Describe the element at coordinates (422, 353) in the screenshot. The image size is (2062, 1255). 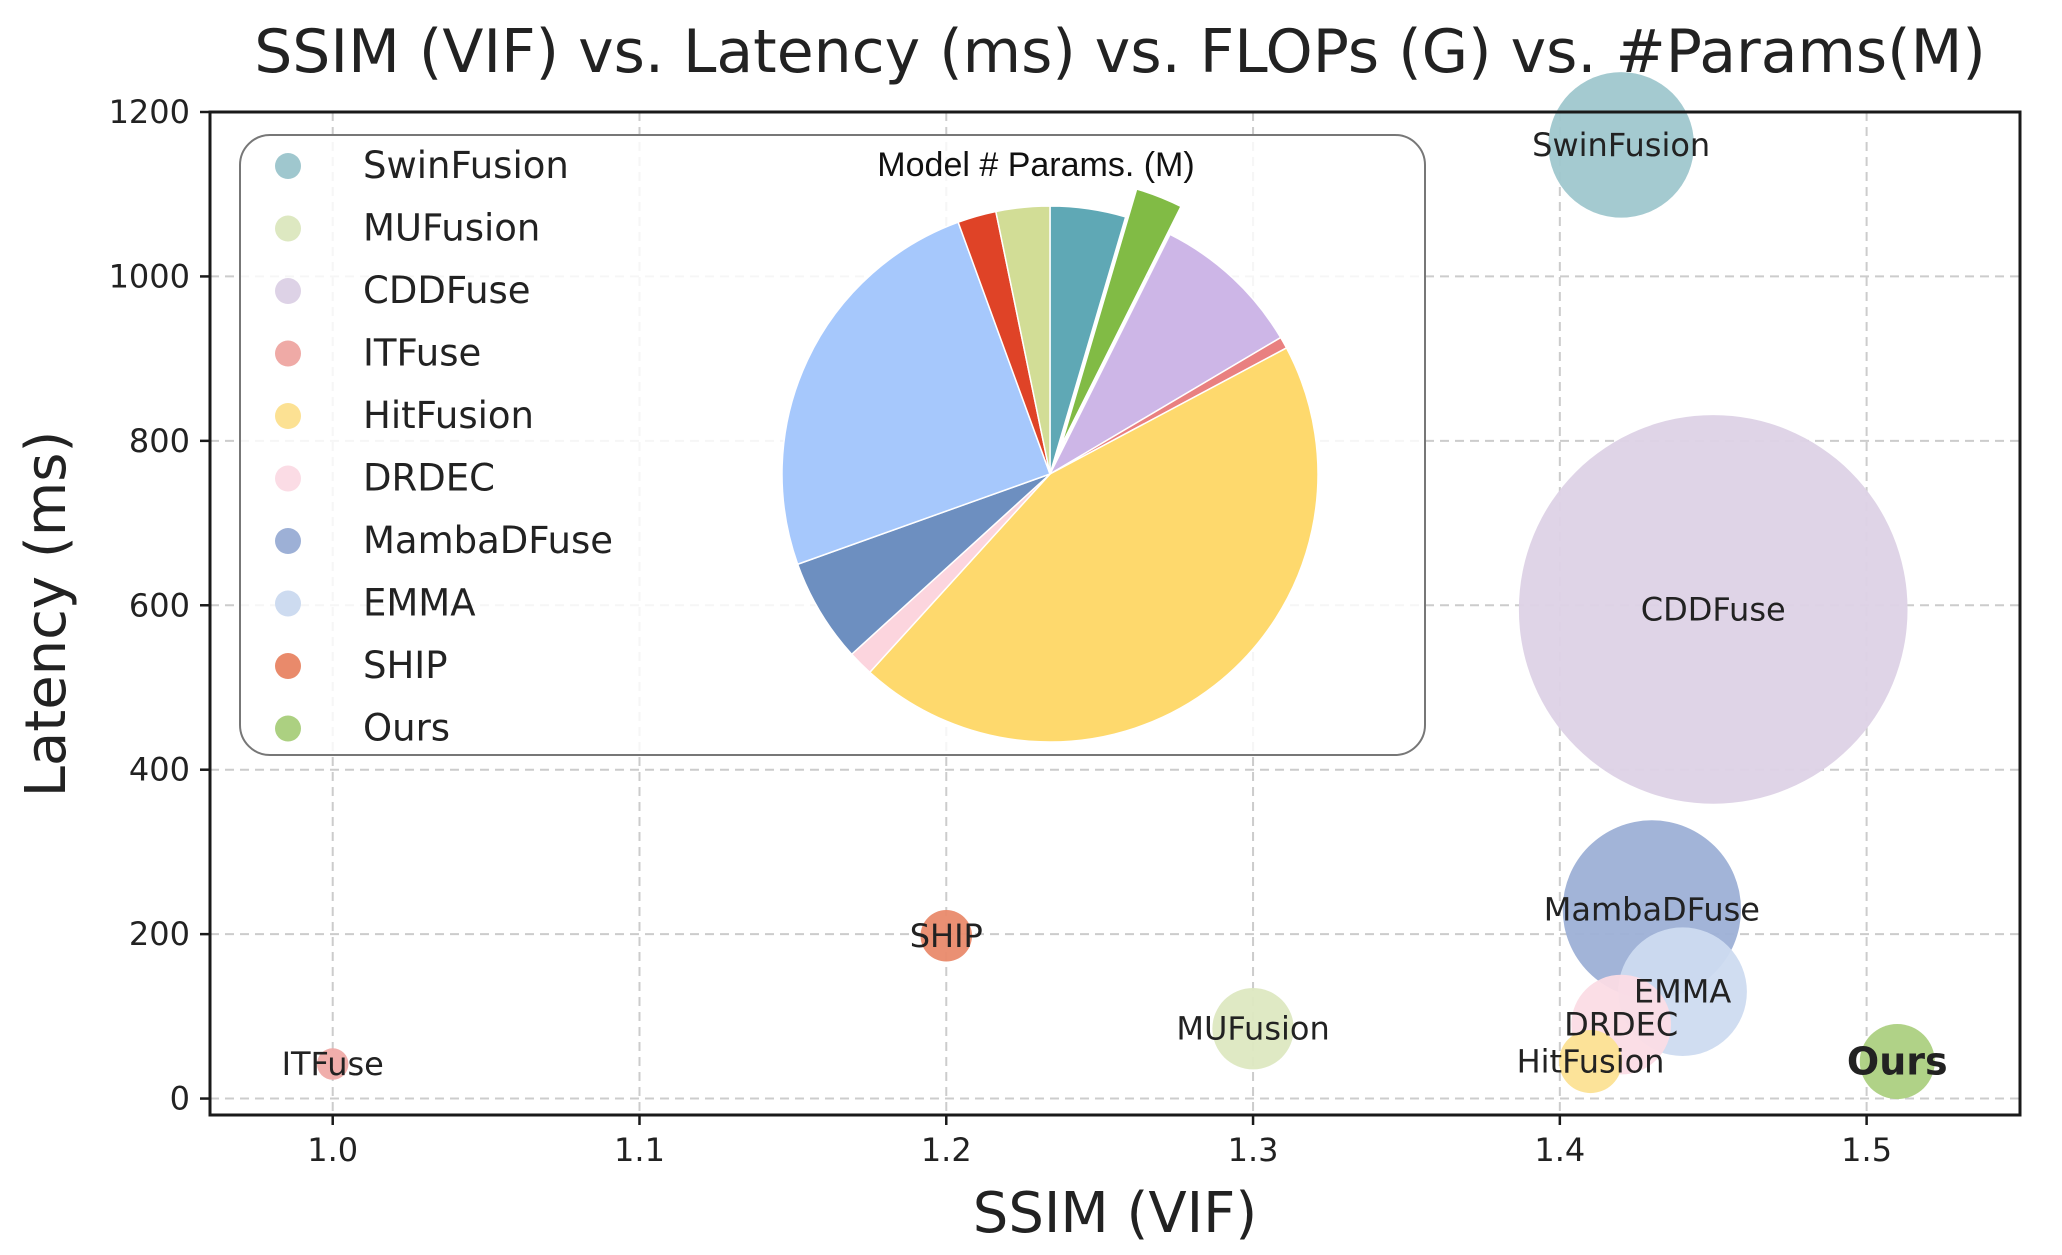
I see `legend-label-itfuse: ITFuse` at that location.